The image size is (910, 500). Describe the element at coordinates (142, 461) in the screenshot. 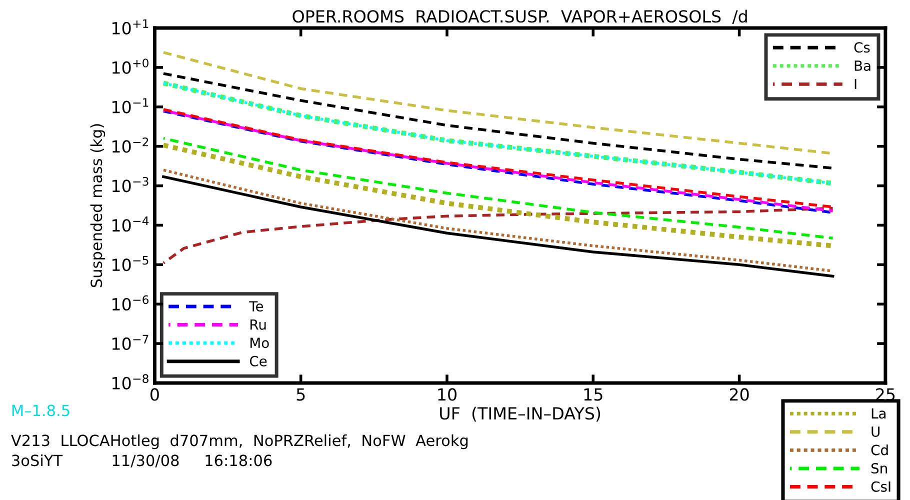

I see `text: 3oSiYT 11/30/08 16:18:06` at that location.